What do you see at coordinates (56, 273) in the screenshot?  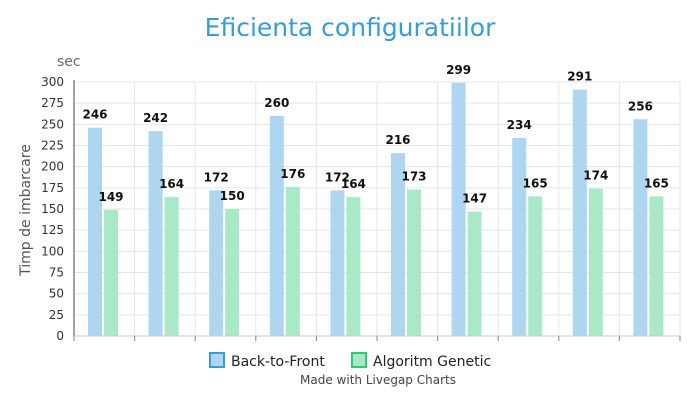 I see `y-tick-label: 75` at bounding box center [56, 273].